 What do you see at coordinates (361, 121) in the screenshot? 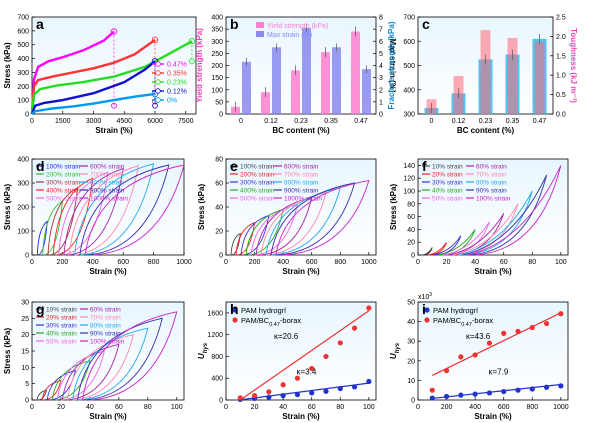
I see `x-tick-label: 0.47` at bounding box center [361, 121].